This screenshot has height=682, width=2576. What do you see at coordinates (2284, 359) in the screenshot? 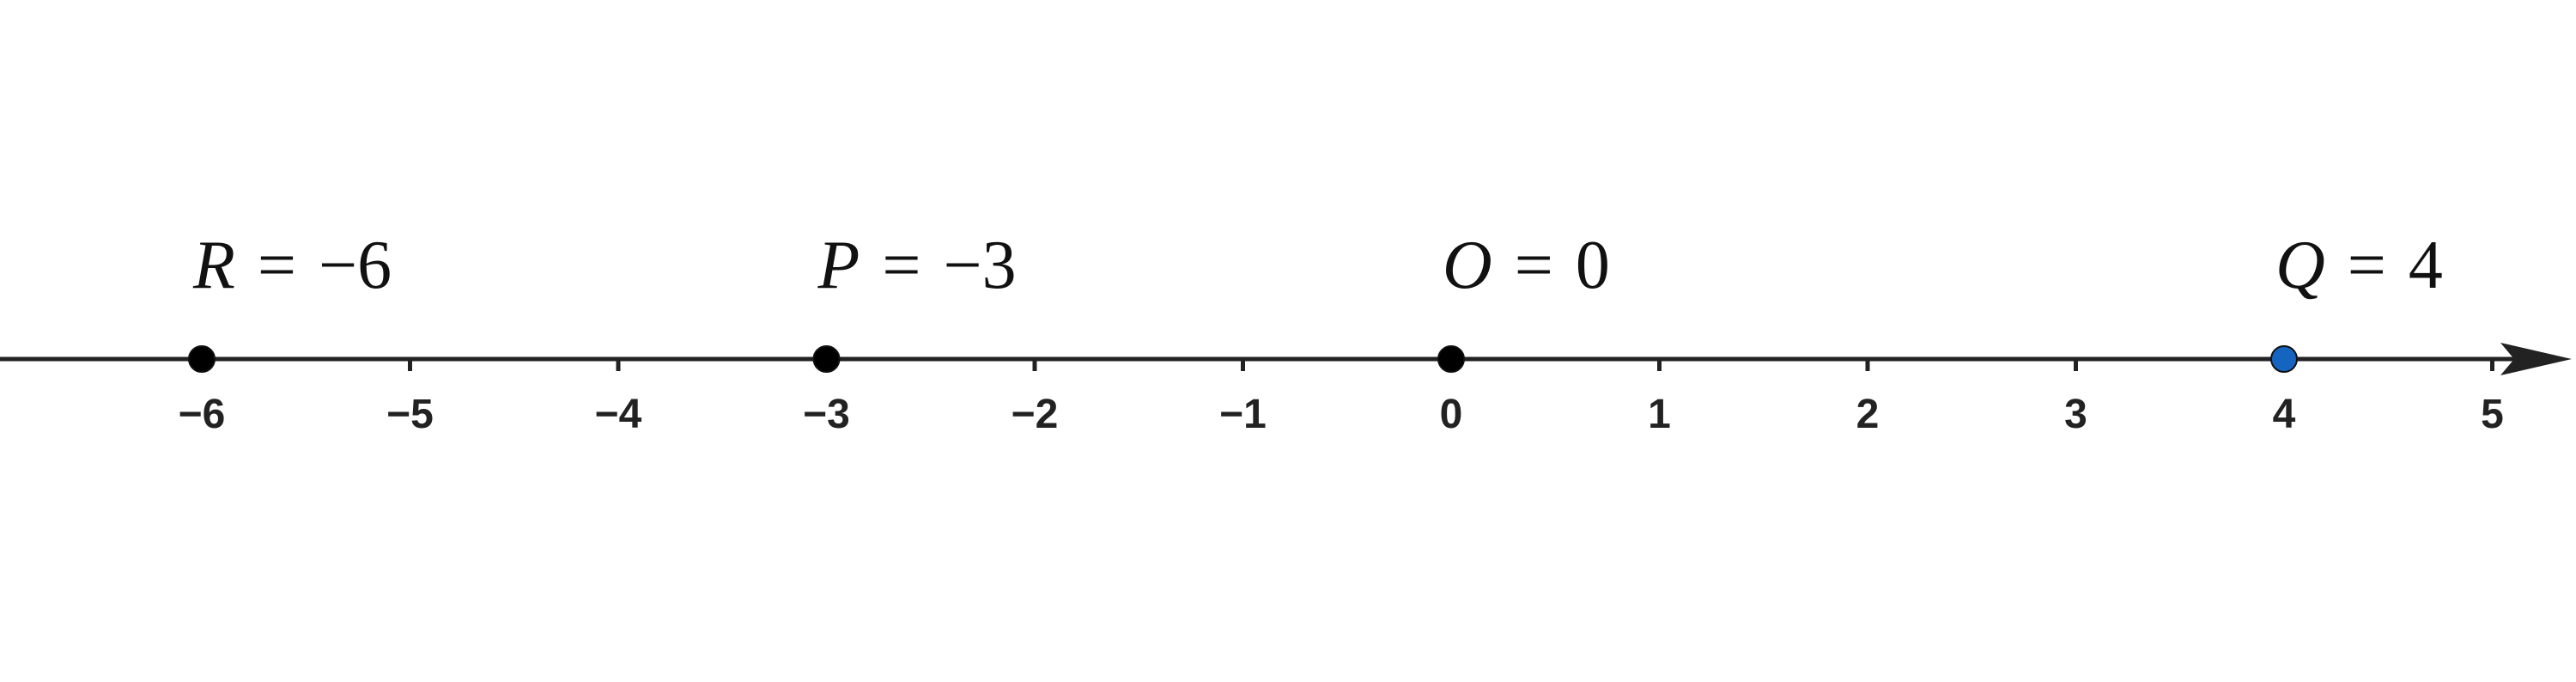
I see `point-q` at bounding box center [2284, 359].